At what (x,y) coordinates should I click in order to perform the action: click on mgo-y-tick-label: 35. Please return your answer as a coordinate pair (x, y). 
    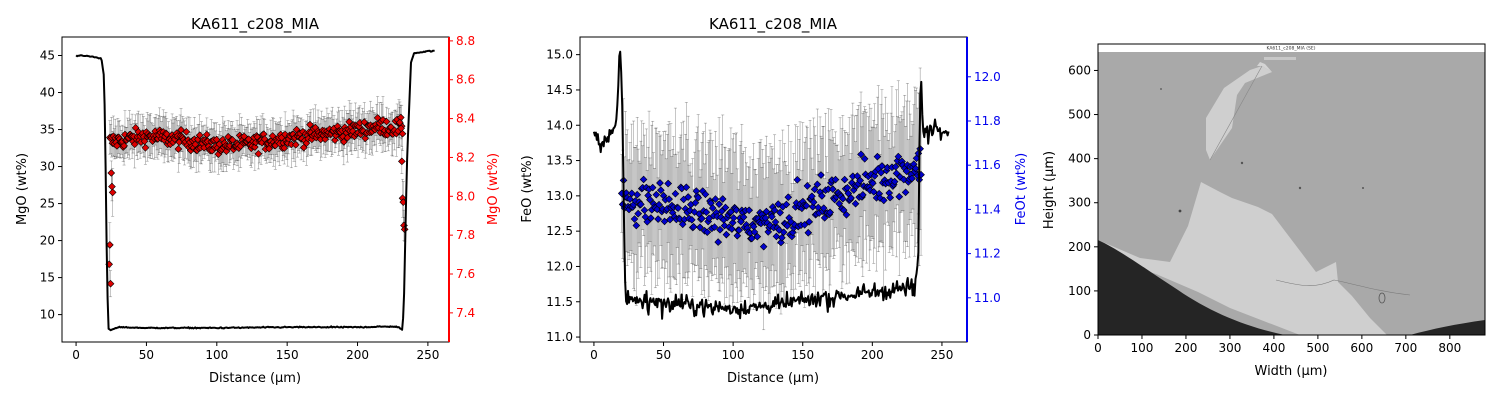
    Looking at the image, I should click on (47, 130).